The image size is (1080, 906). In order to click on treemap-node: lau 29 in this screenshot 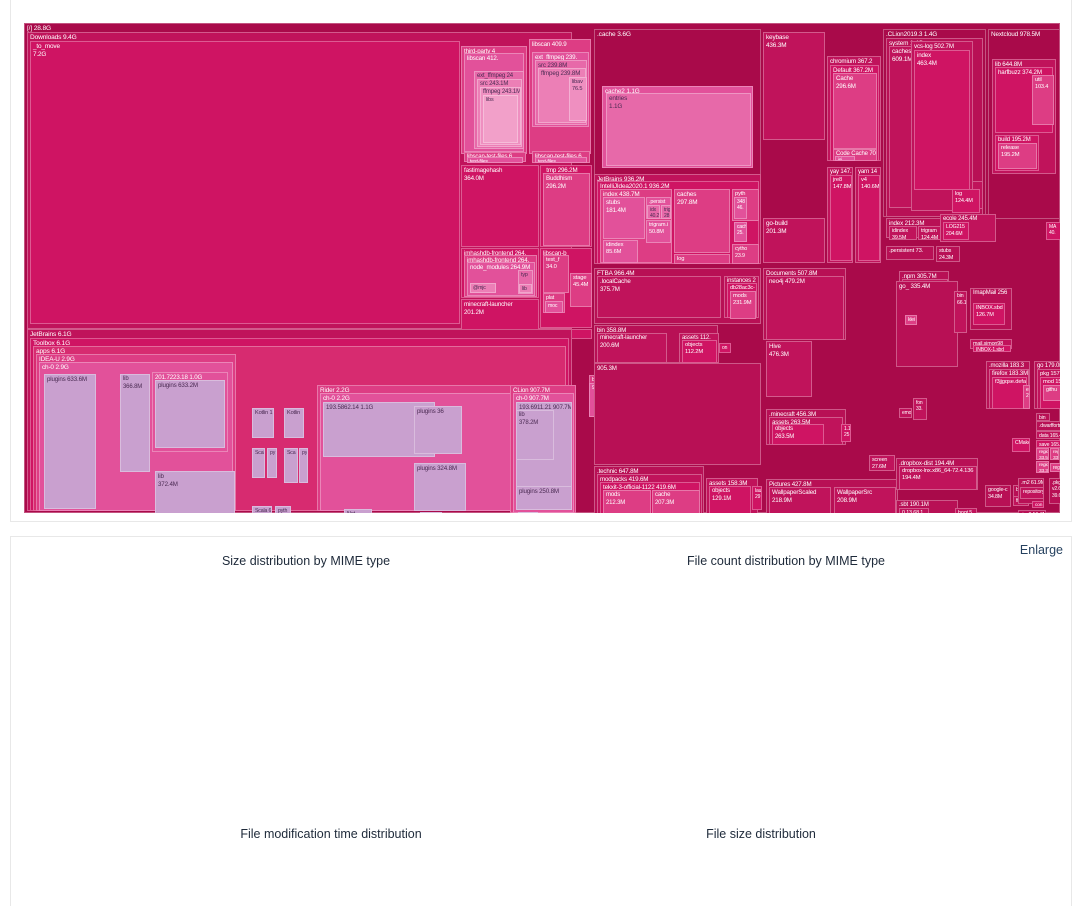, I will do `click(757, 498)`.